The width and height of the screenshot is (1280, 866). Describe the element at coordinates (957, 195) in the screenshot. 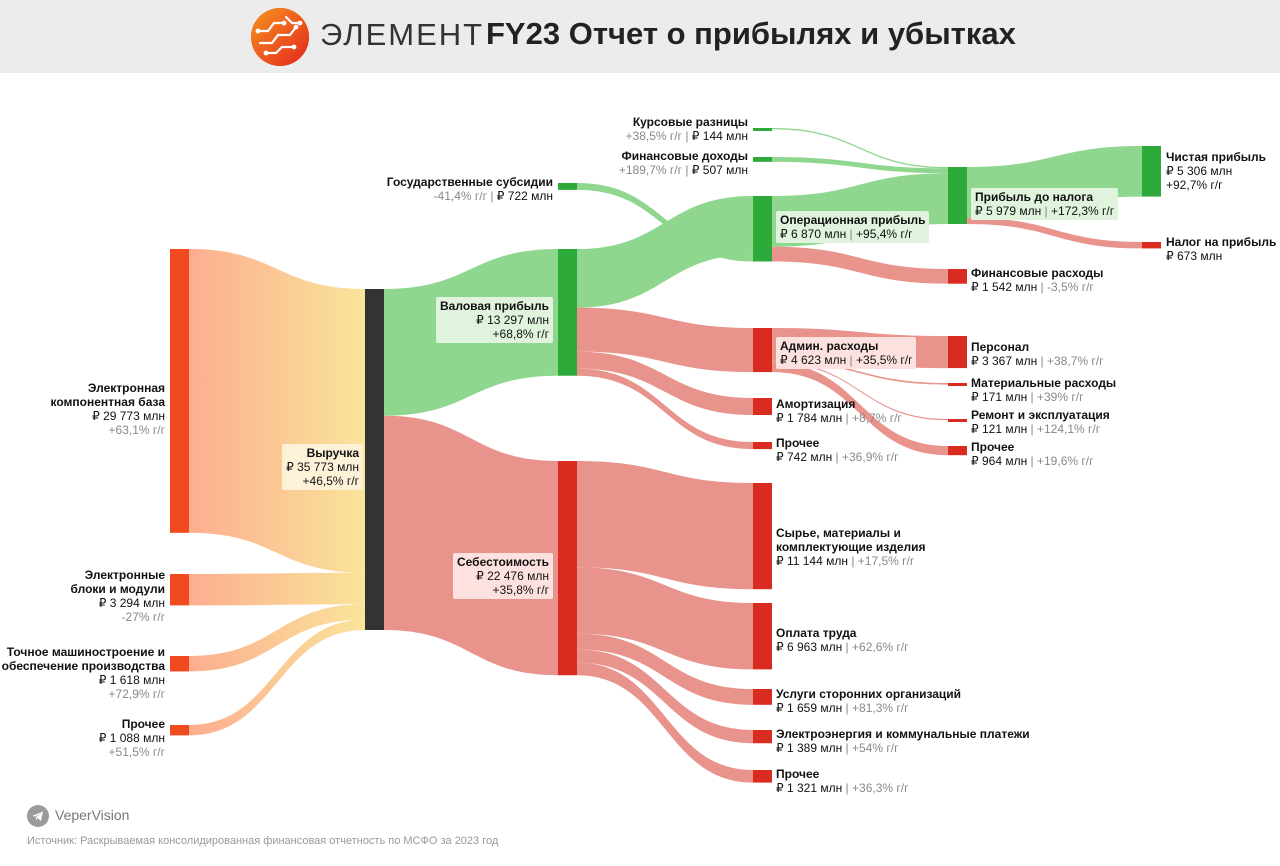

I see `node-pbt` at that location.